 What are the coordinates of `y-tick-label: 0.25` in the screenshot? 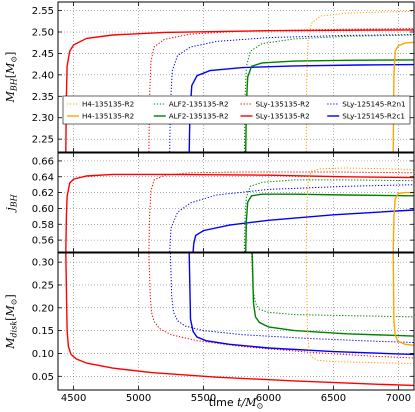 It's located at (43, 285).